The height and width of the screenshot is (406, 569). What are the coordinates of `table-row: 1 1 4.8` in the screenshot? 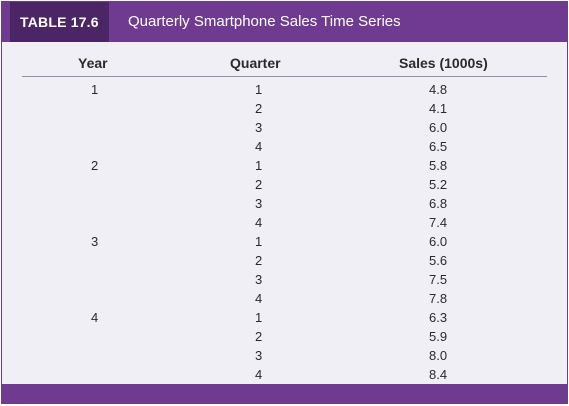 It's located at (284, 89).